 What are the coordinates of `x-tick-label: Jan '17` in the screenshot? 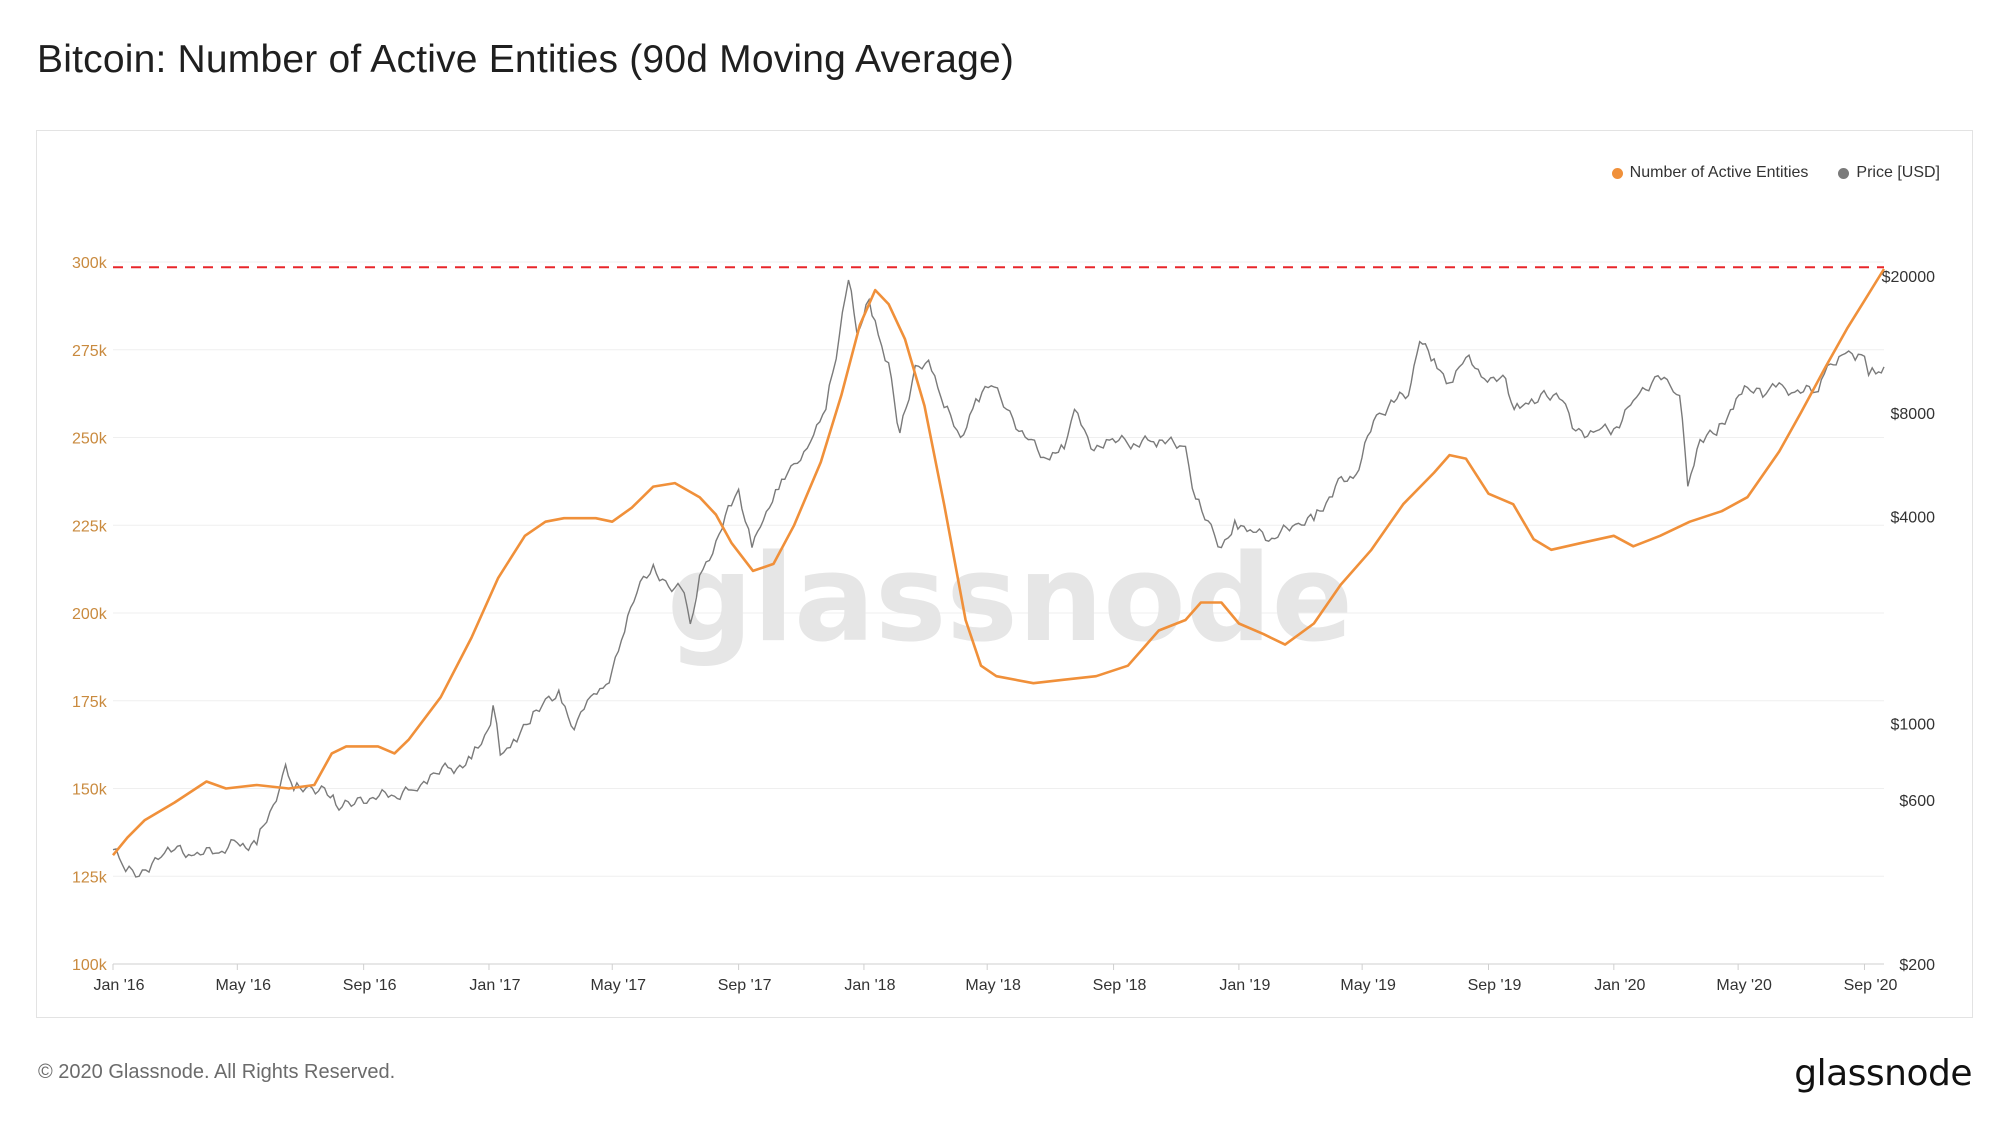 It's located at (494, 985).